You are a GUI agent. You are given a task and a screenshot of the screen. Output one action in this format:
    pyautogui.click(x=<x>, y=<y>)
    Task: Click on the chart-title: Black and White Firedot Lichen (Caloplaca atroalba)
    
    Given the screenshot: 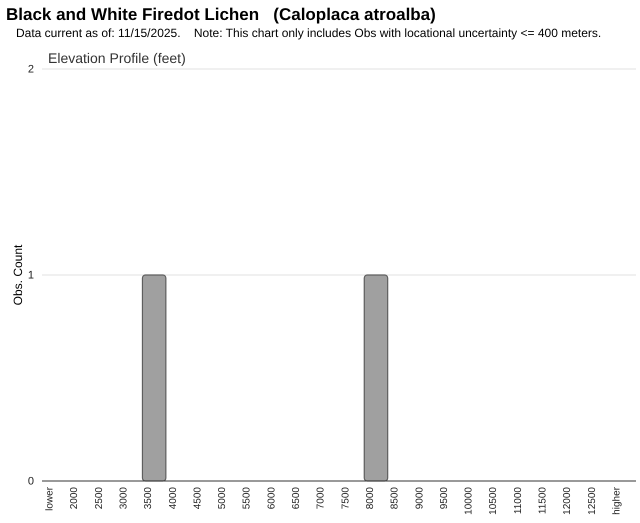 What is the action you would take?
    pyautogui.click(x=221, y=14)
    